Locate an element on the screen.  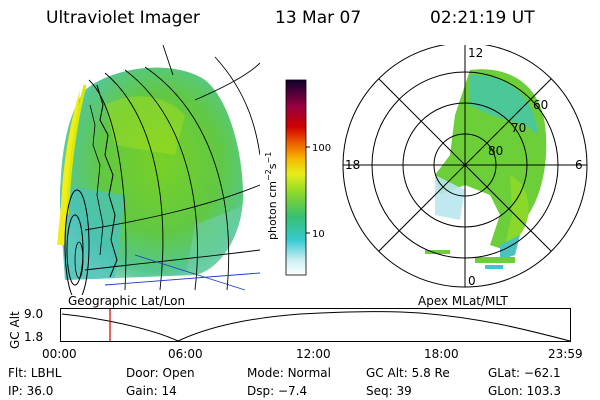
date-label: 13 Mar 07 is located at coordinates (318, 18).